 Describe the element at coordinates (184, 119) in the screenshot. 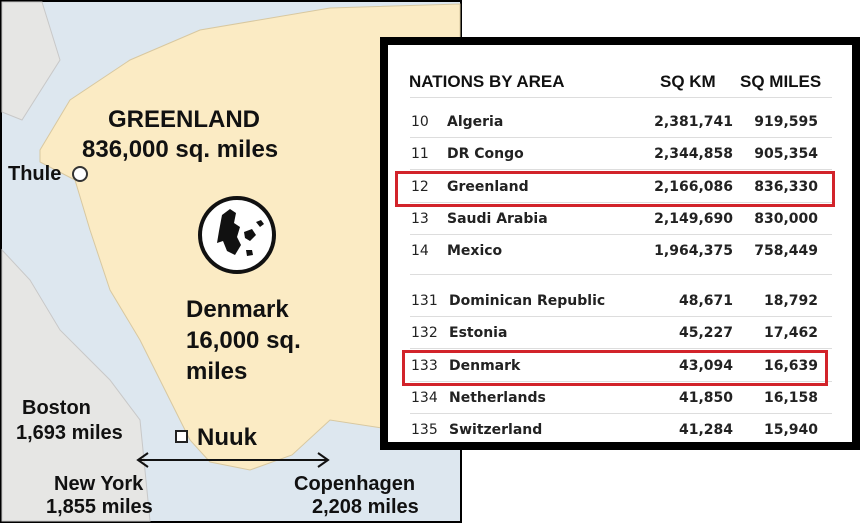

I see `map-title: GREENLAND` at that location.